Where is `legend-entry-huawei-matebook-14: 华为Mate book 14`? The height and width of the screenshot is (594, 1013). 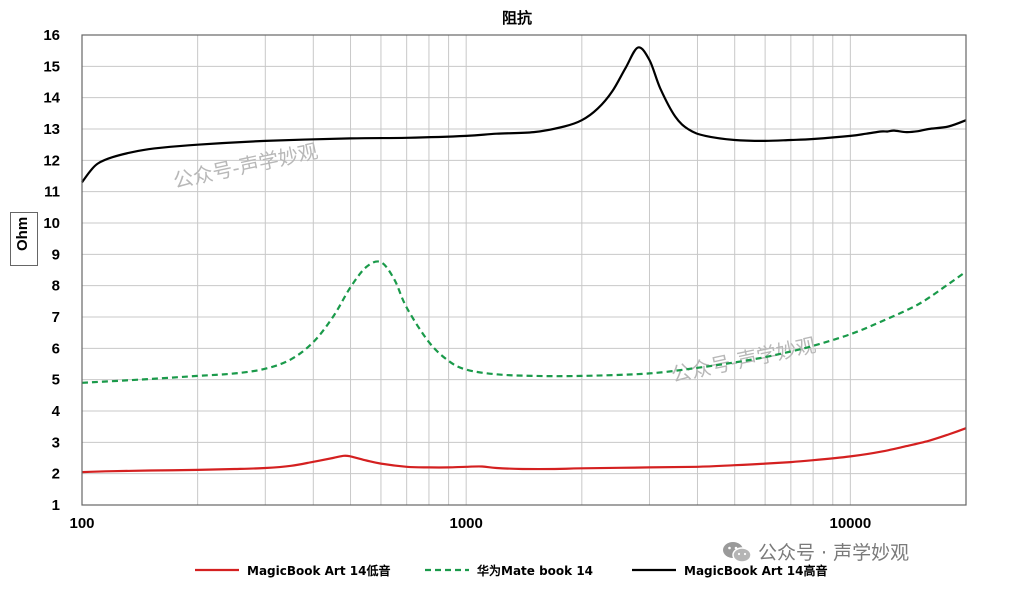
legend-entry-huawei-matebook-14: 华为Mate book 14 is located at coordinates (509, 570).